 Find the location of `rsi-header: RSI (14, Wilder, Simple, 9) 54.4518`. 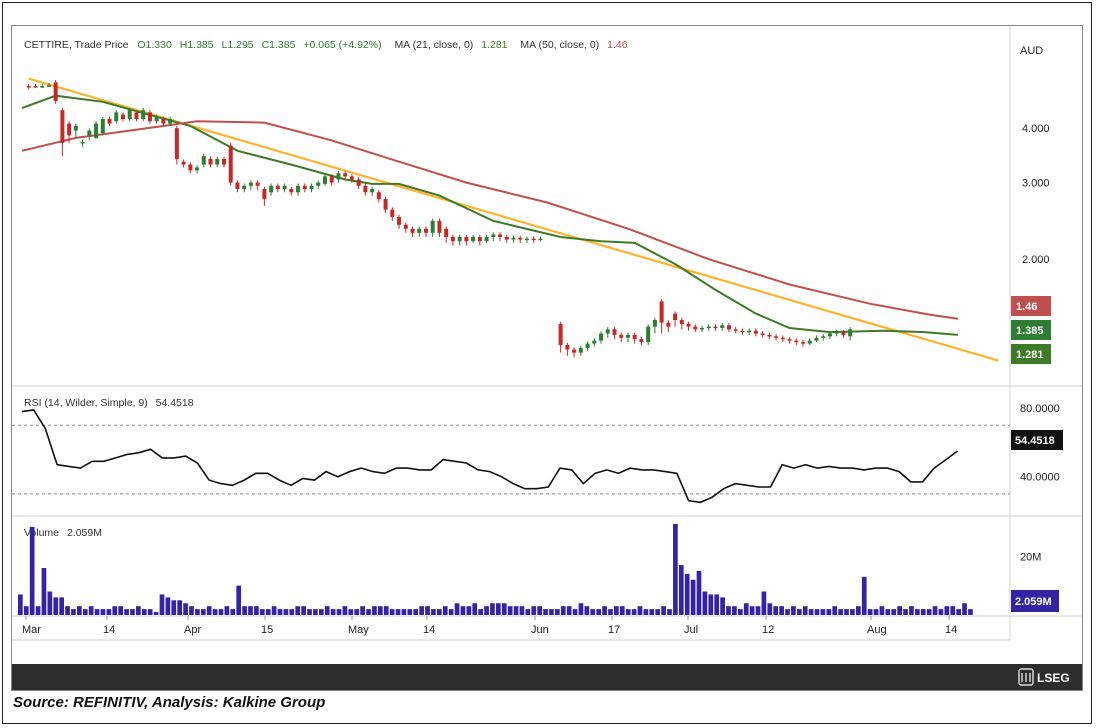

rsi-header: RSI (14, Wilder, Simple, 9) 54.4518 is located at coordinates (109, 403).